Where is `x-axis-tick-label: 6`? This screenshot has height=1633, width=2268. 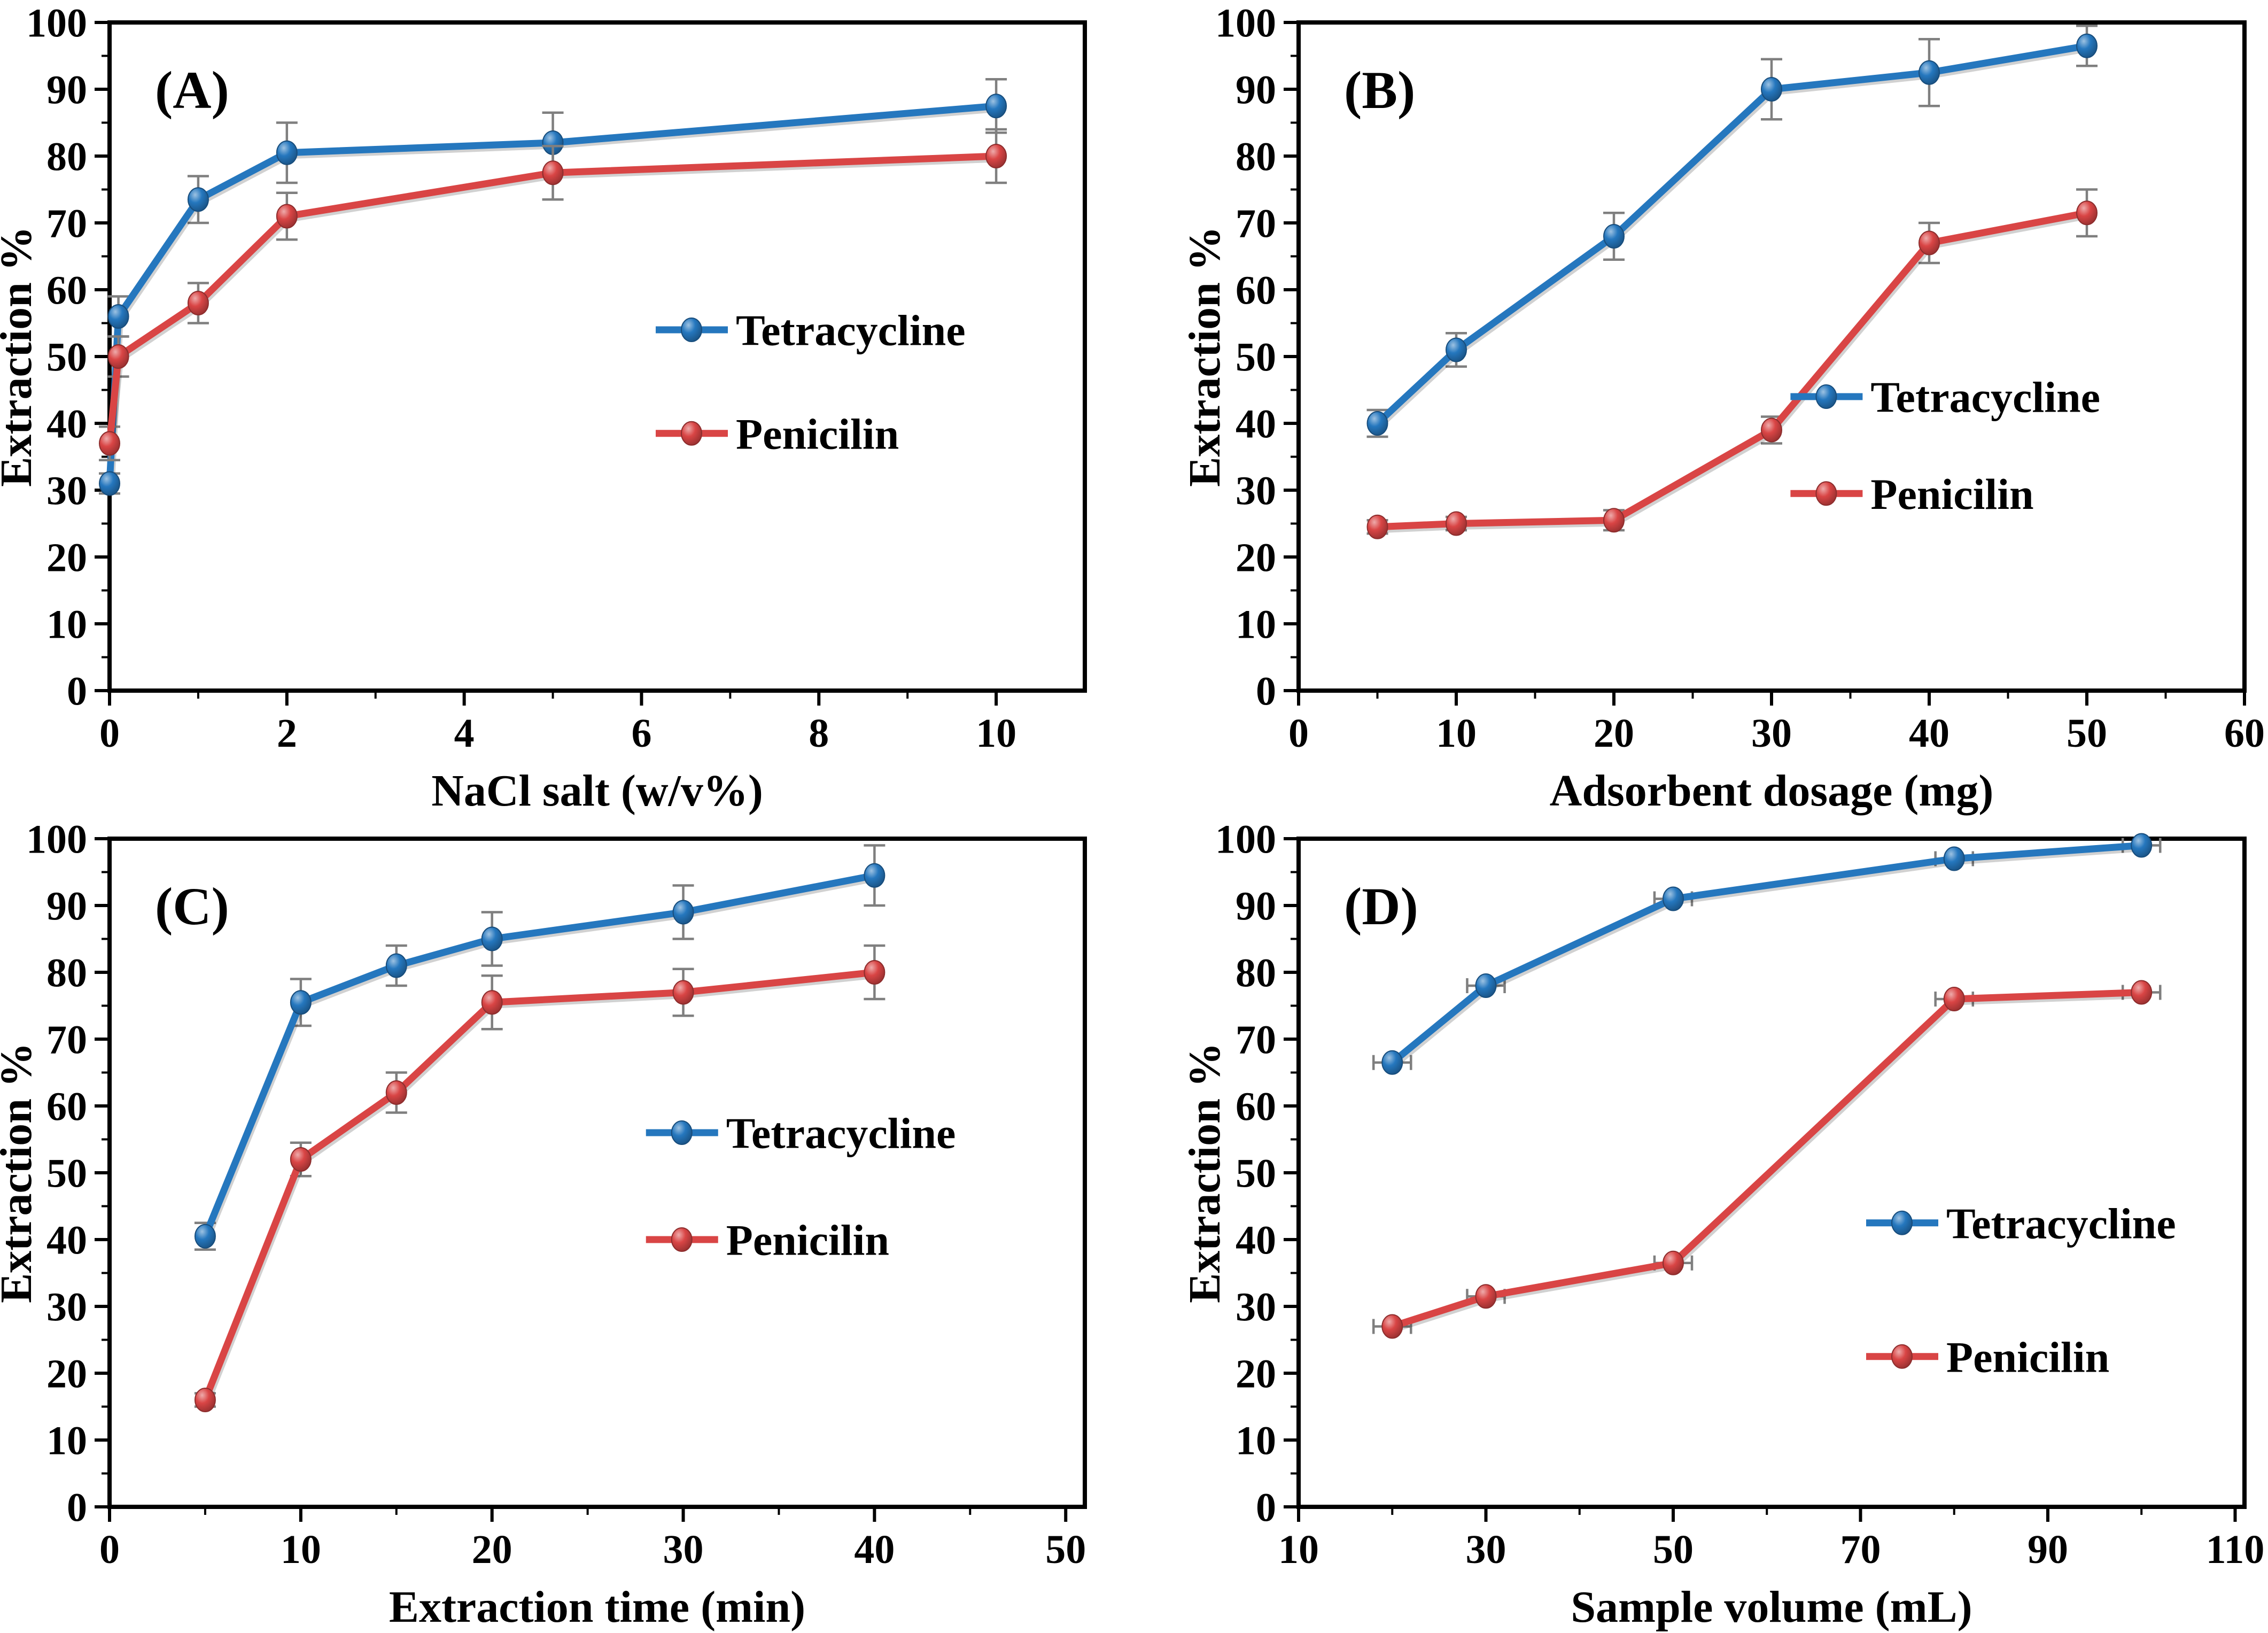
x-axis-tick-label: 6 is located at coordinates (641, 733).